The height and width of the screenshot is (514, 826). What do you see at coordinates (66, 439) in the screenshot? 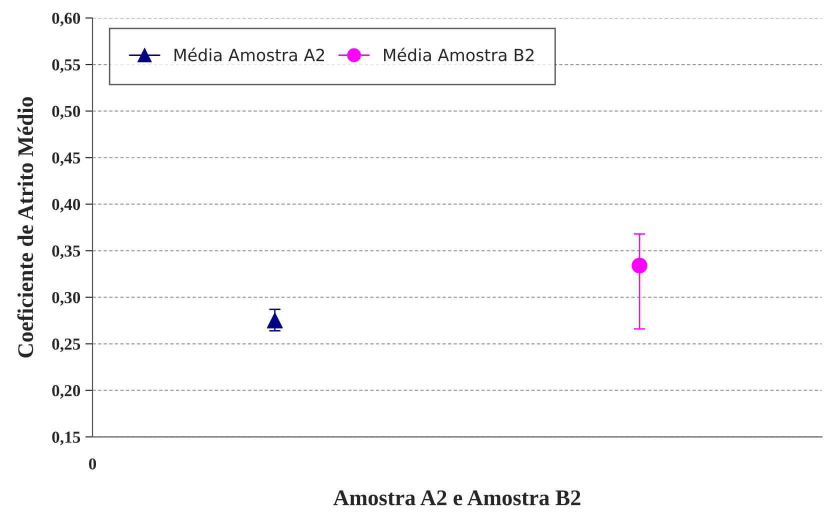
I see `y-tick-label: 0,15` at bounding box center [66, 439].